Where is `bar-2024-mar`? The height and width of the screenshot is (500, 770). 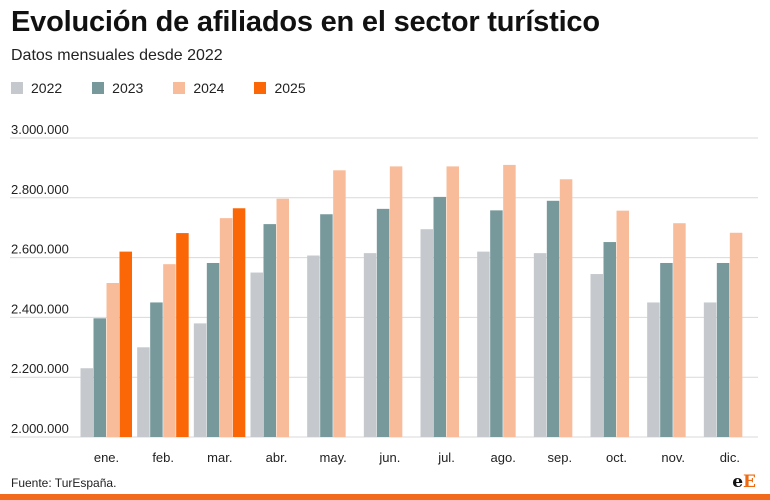
bar-2024-mar is located at coordinates (226, 327).